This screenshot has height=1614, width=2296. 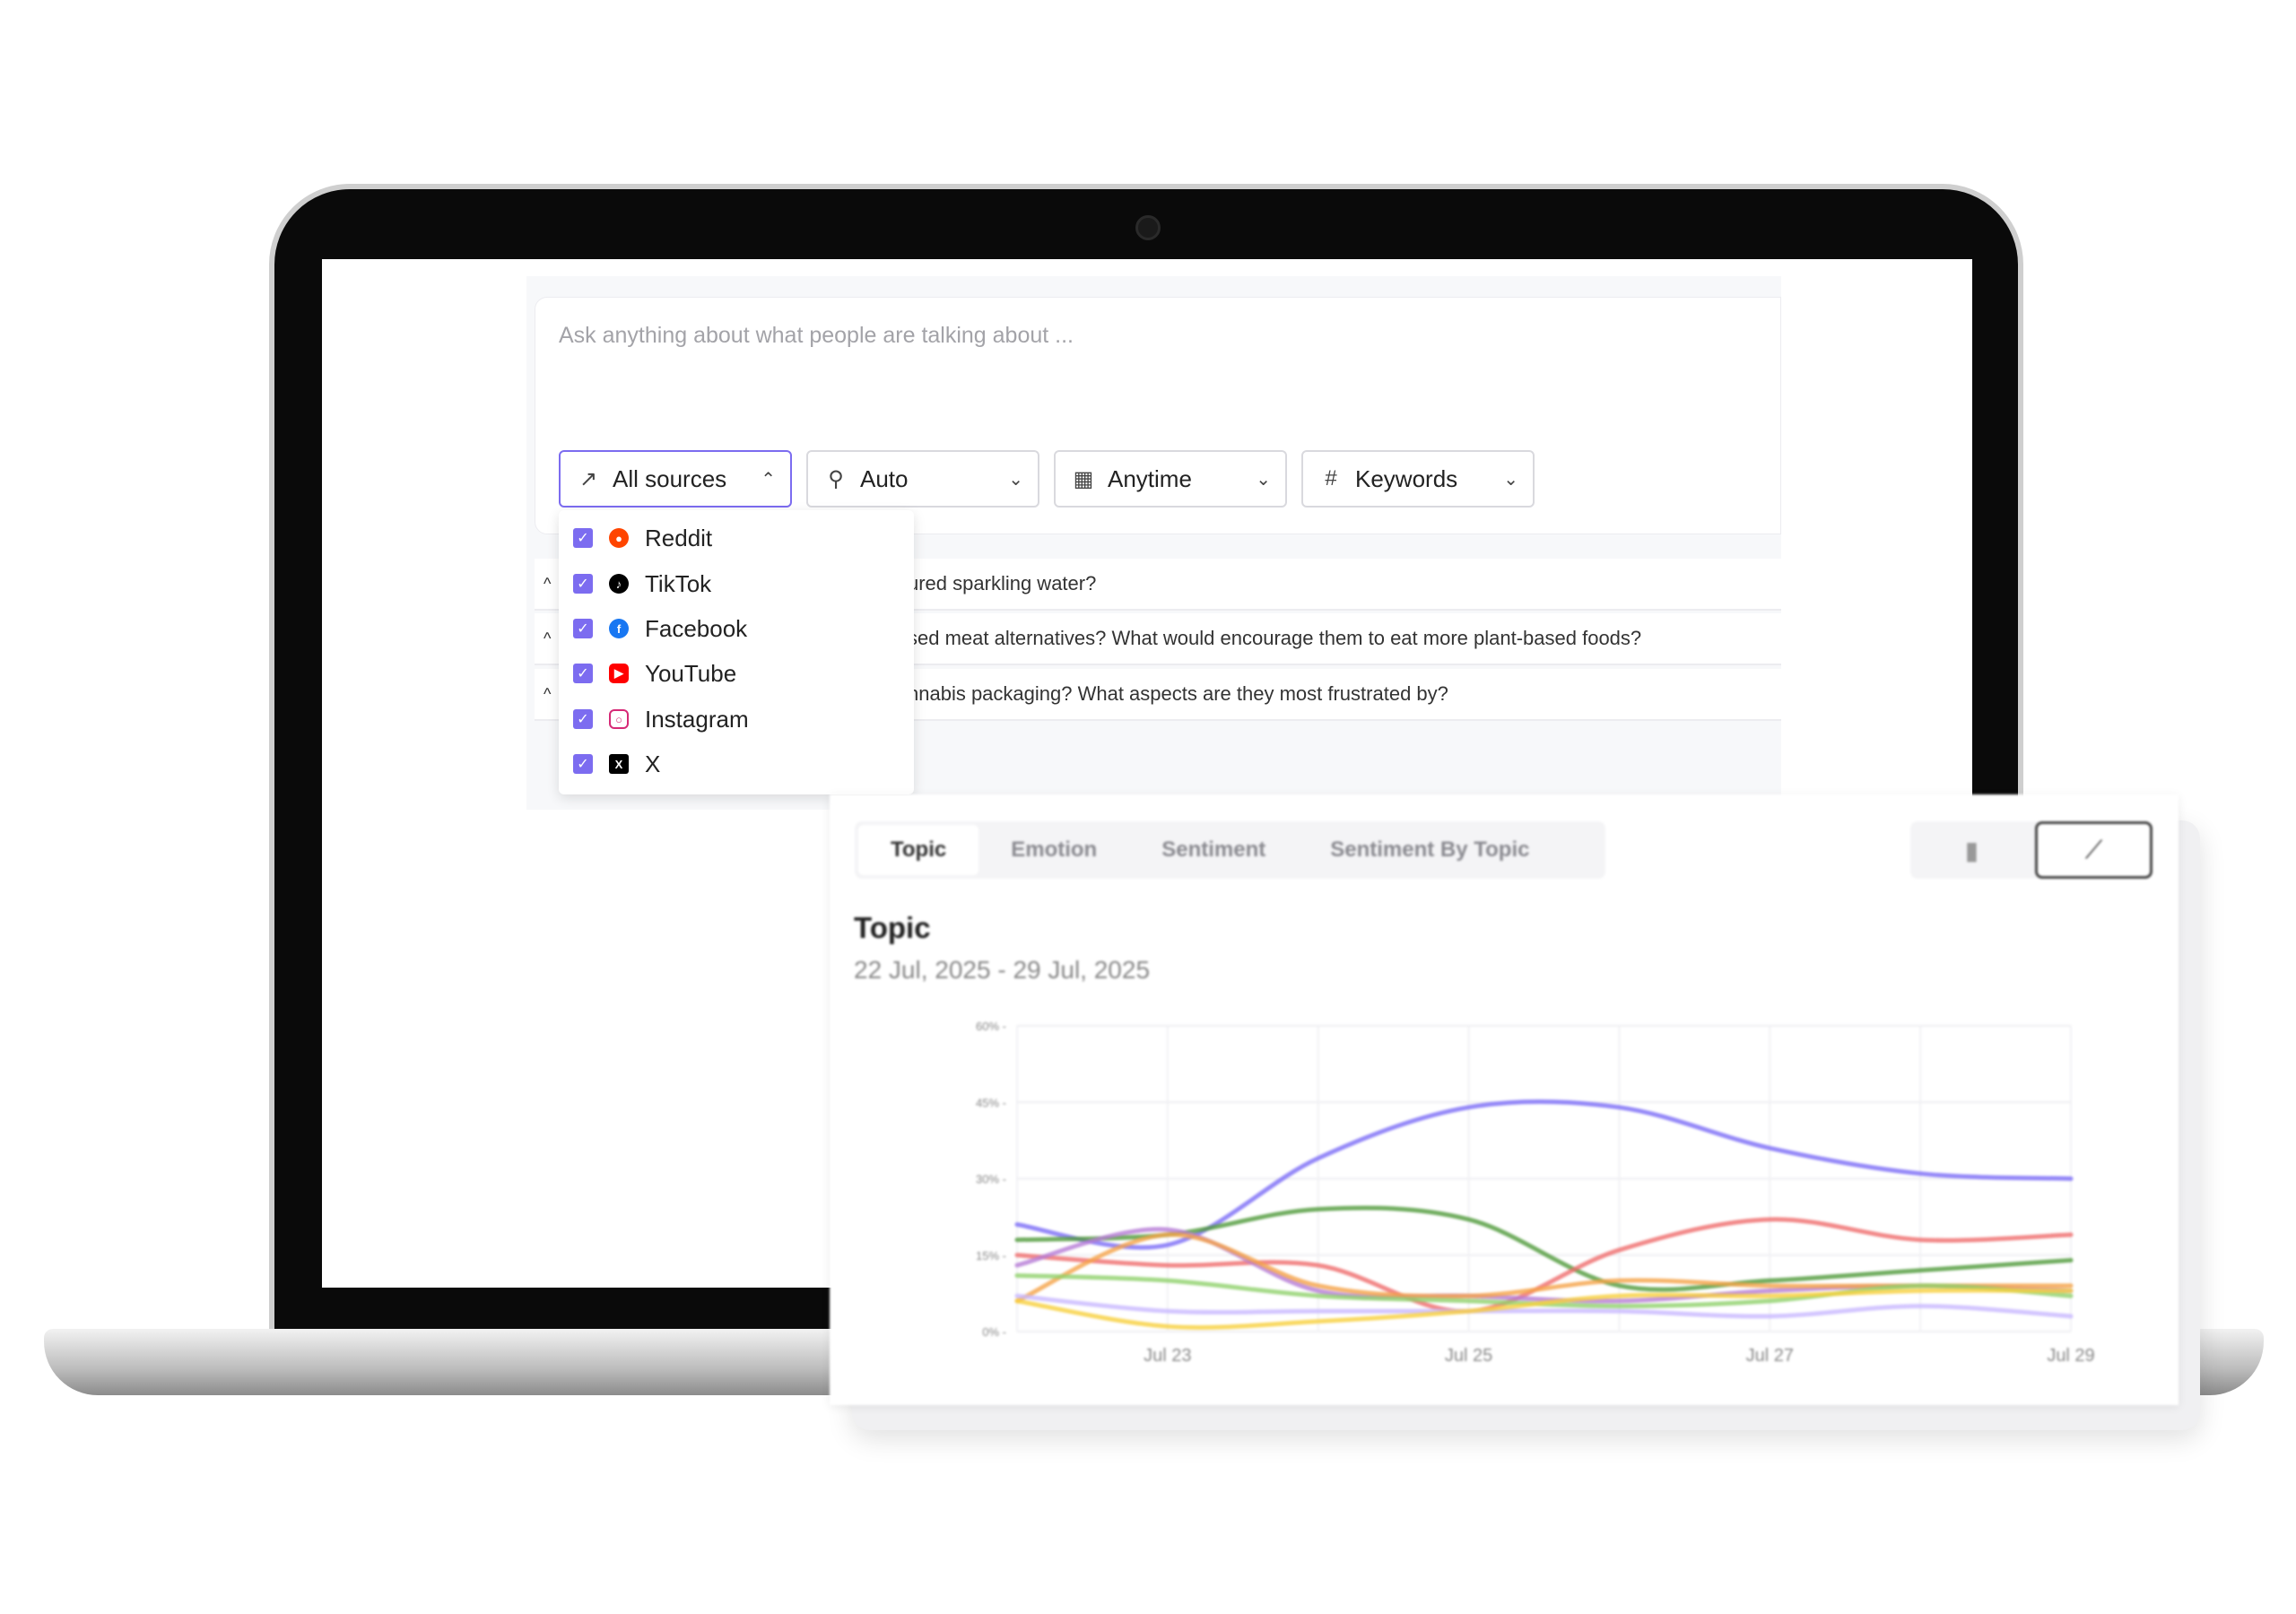 I want to click on filter-label: All sources, so click(x=670, y=478).